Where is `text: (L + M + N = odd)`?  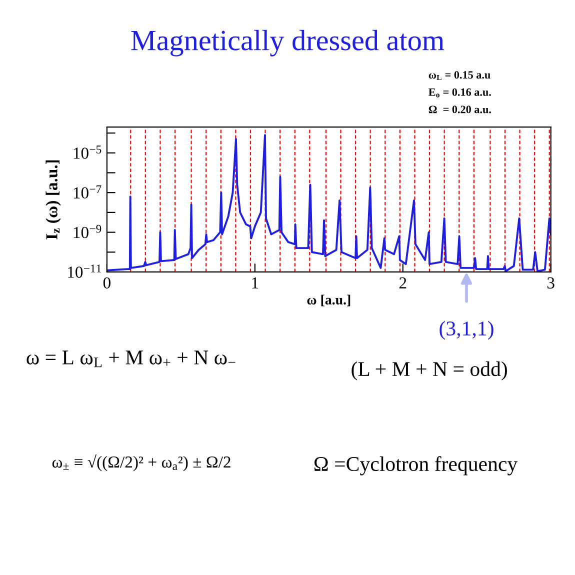 text: (L + M + N = odd) is located at coordinates (429, 370).